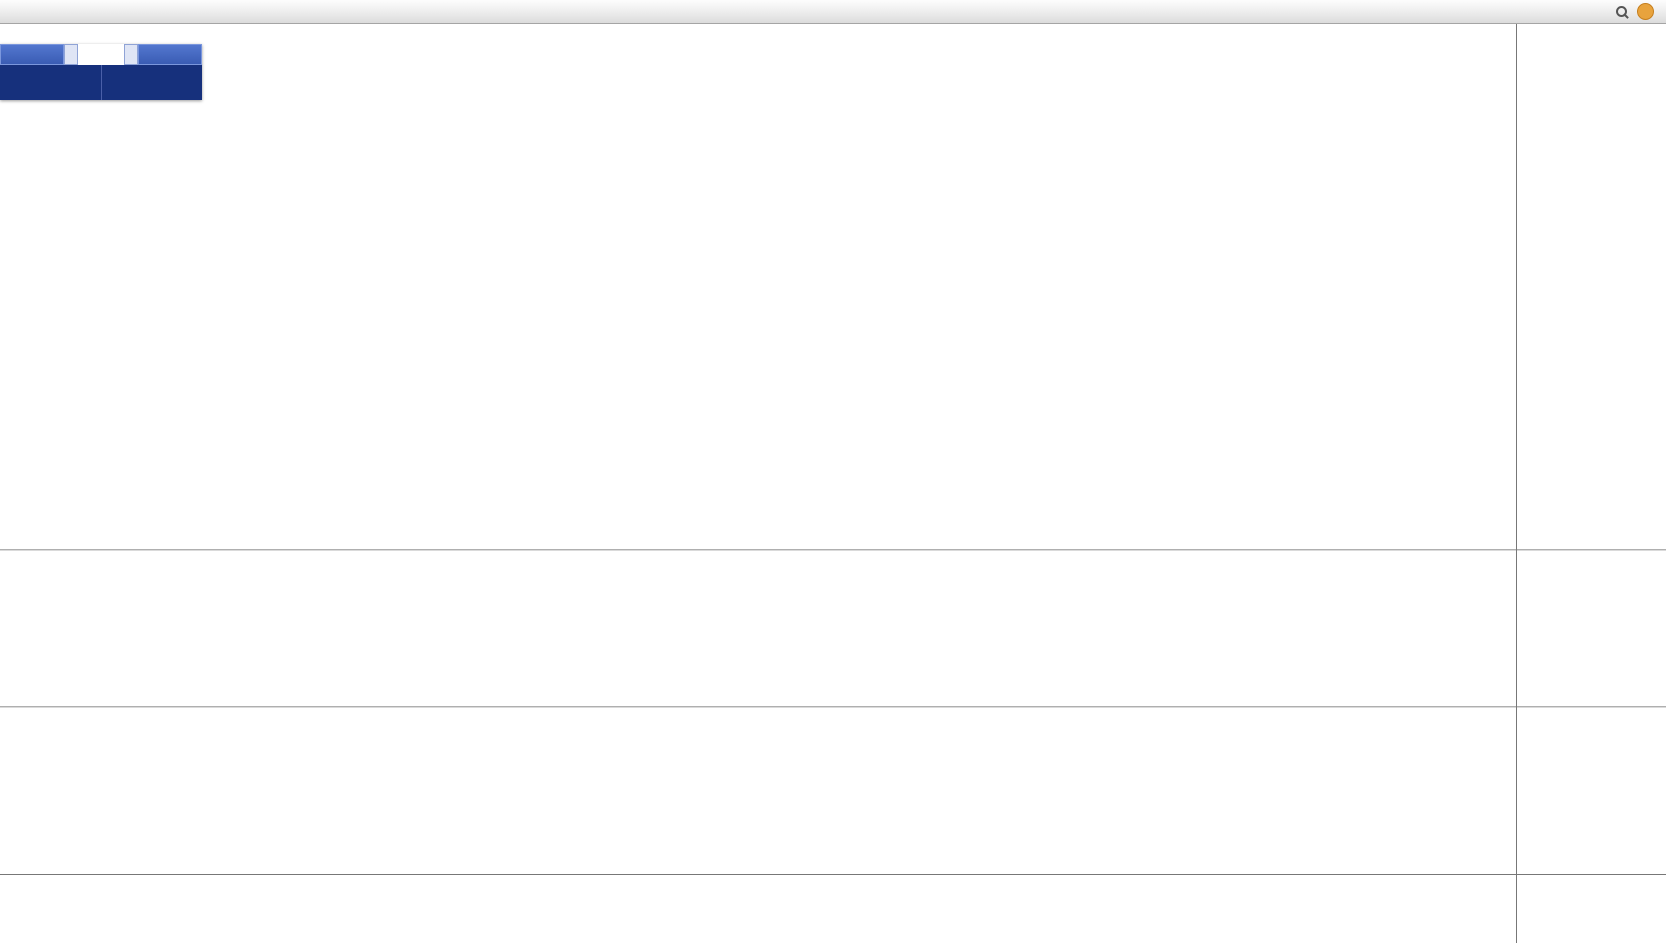  Describe the element at coordinates (833, 12) in the screenshot. I see `toolbar` at that location.